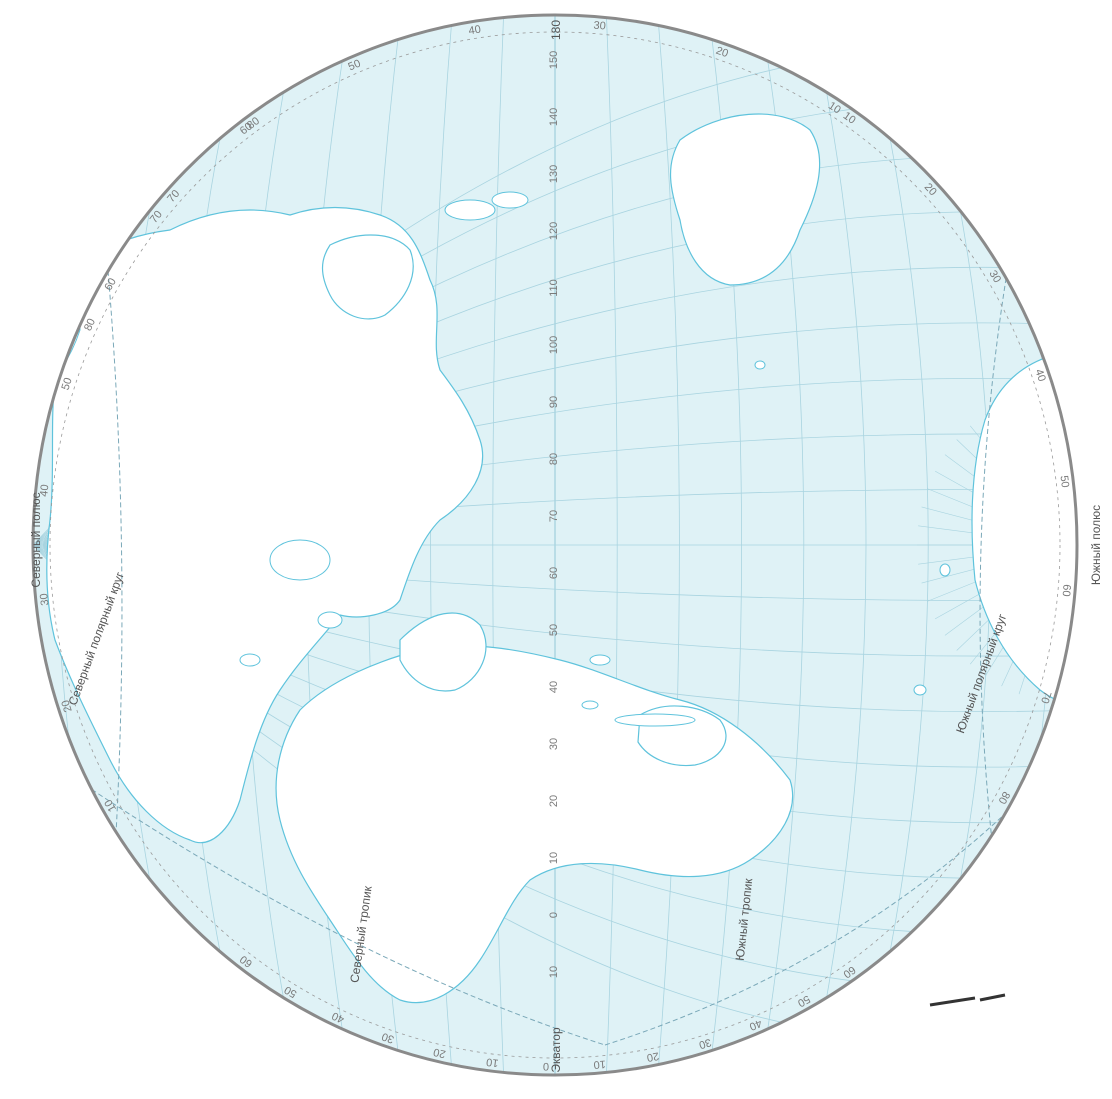 Image resolution: width=1112 pixels, height=1099 pixels. I want to click on meridian-degree-label: 0, so click(554, 915).